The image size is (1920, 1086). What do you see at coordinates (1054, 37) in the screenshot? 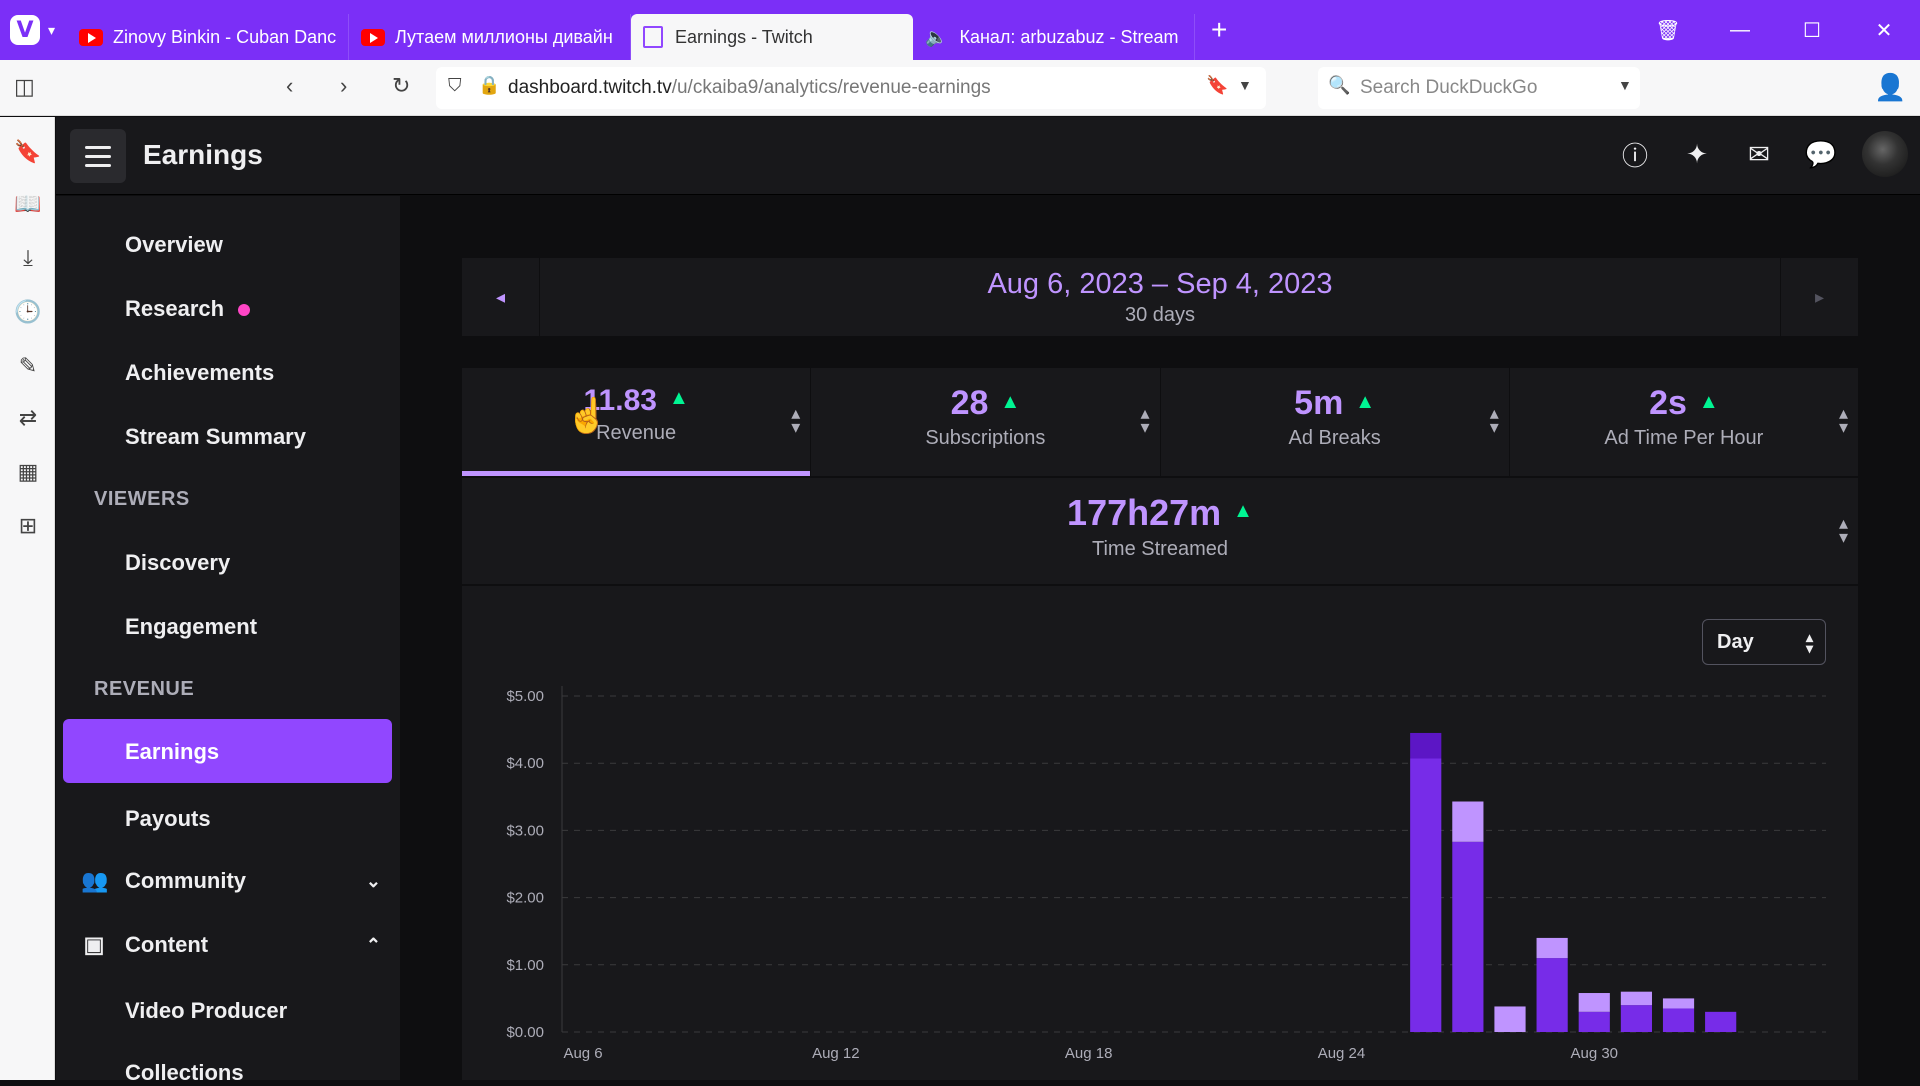
I see `browser-tab: 🔈 Канал: arbuzabuz - Stream` at bounding box center [1054, 37].